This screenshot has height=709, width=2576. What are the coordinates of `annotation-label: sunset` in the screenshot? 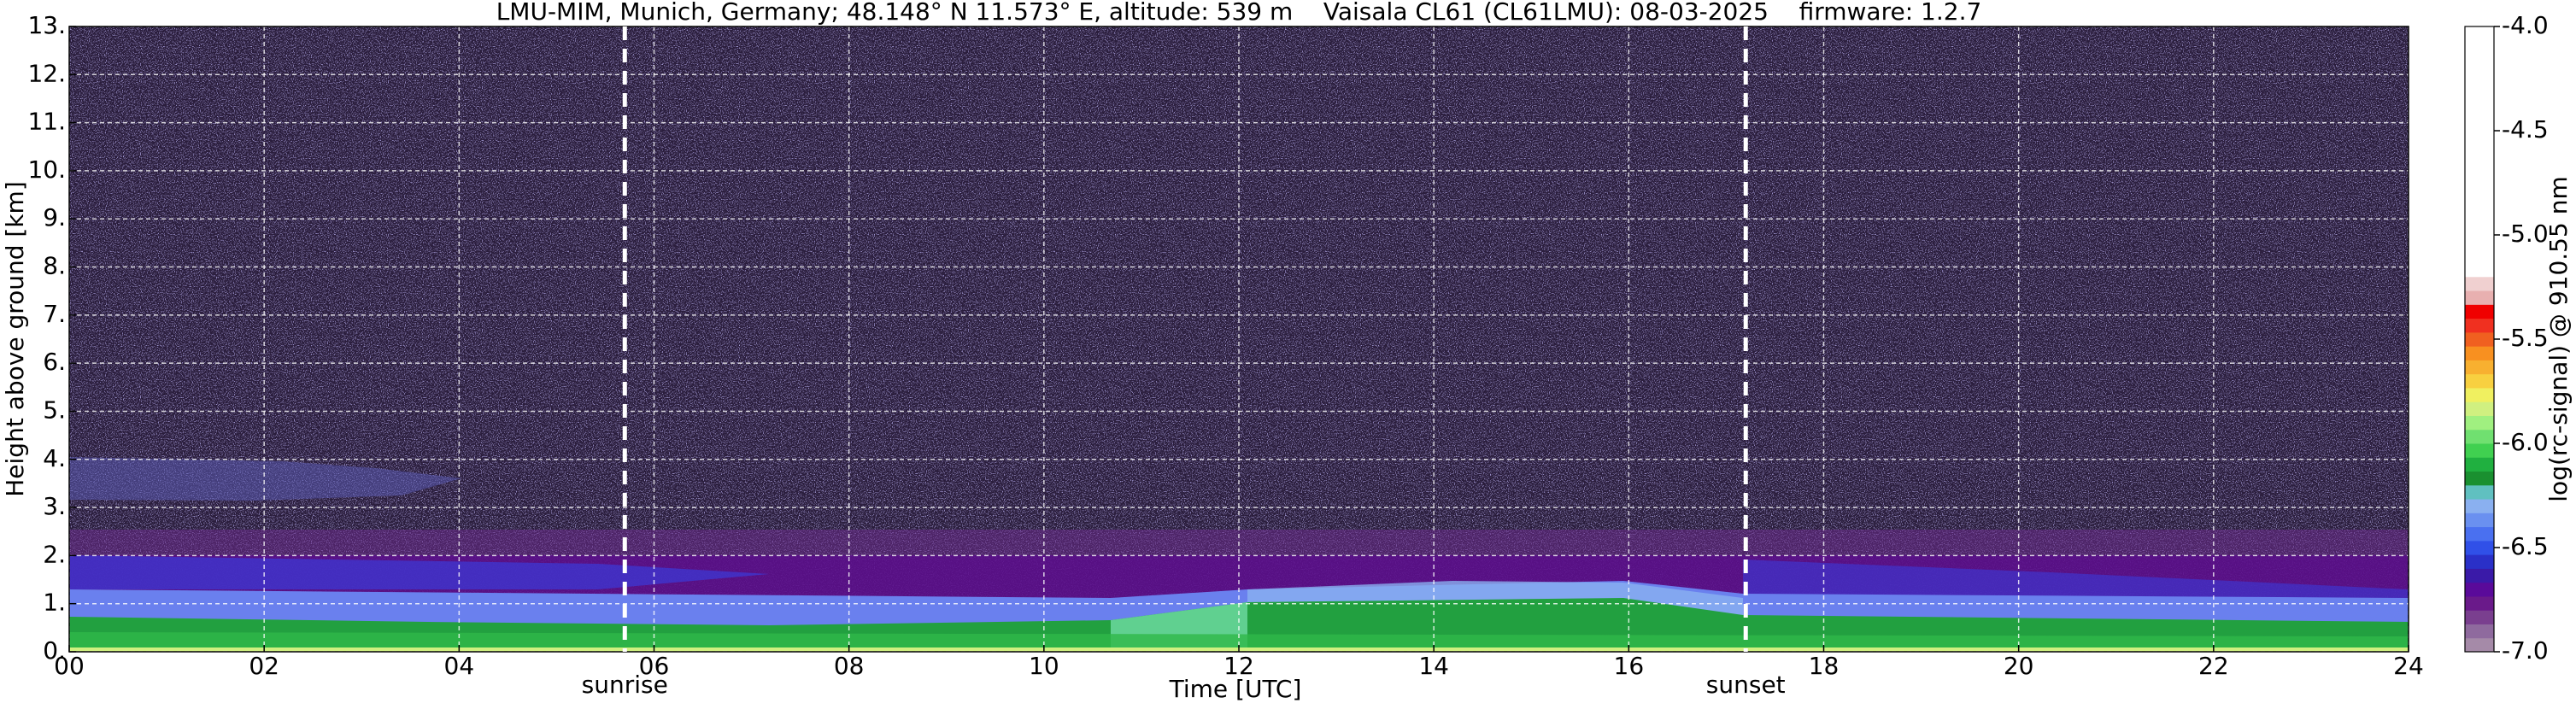 It's located at (1746, 685).